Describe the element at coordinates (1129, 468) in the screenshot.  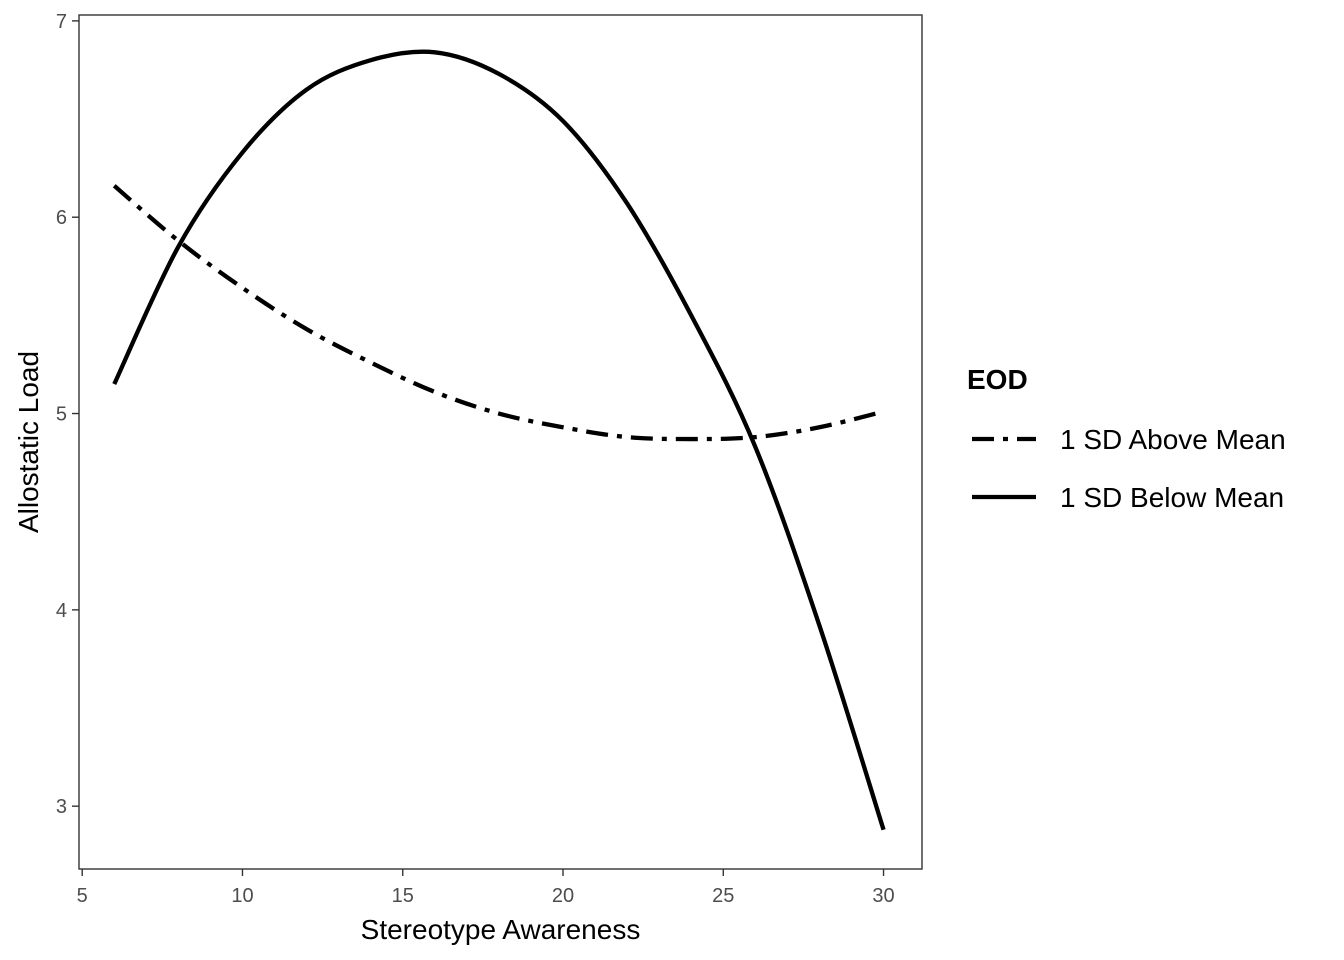
I see `legend-items: 1 SD Above Mean 1 SD Below Mean` at that location.